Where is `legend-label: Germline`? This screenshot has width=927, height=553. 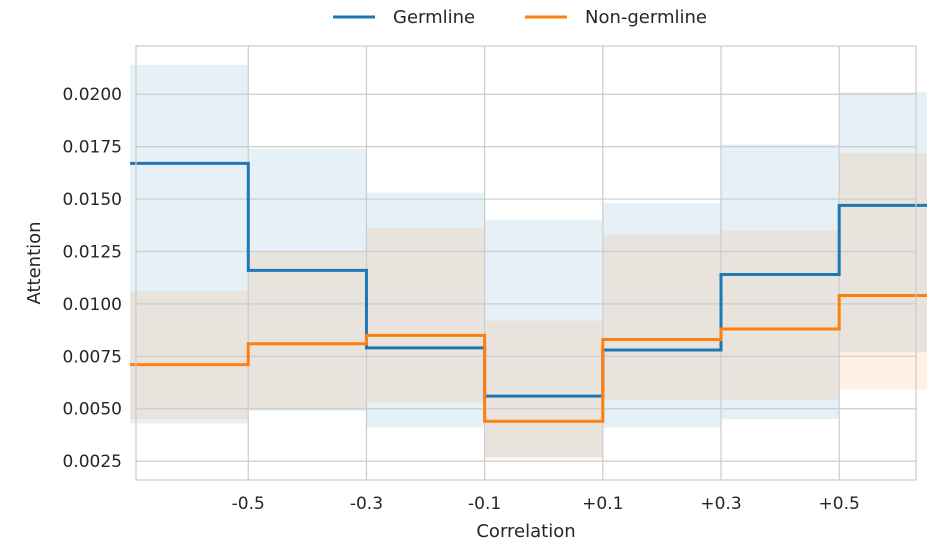
legend-label: Germline is located at coordinates (434, 17).